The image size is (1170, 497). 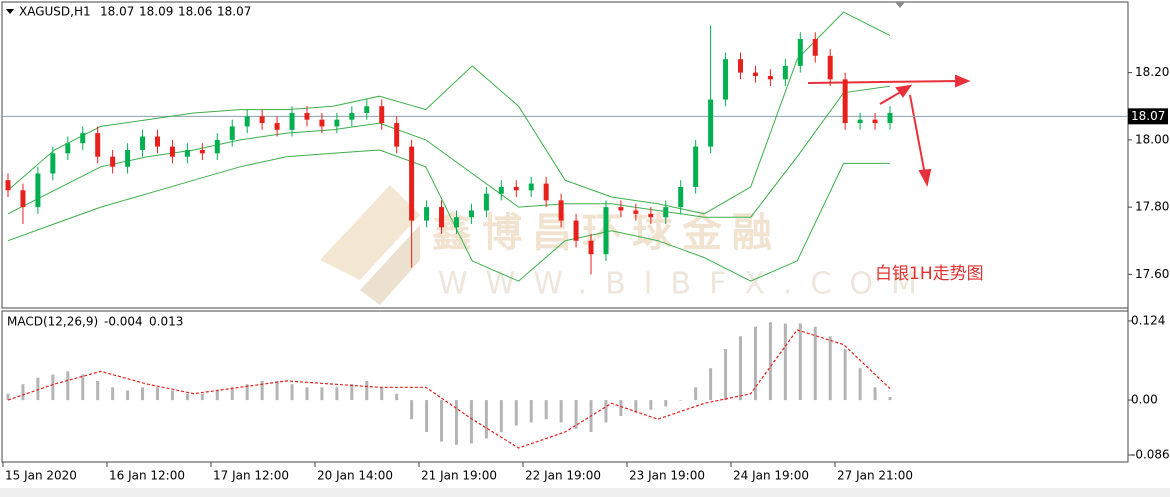 What do you see at coordinates (929, 274) in the screenshot?
I see `annotation: 白银1H走势图` at bounding box center [929, 274].